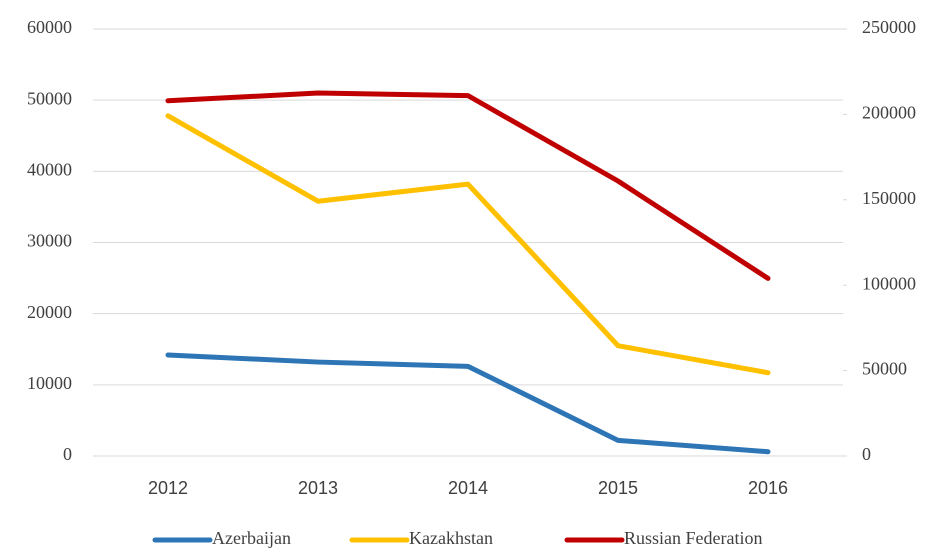 Image resolution: width=941 pixels, height=550 pixels. Describe the element at coordinates (889, 198) in the screenshot. I see `y2-tick-label: 150000` at that location.